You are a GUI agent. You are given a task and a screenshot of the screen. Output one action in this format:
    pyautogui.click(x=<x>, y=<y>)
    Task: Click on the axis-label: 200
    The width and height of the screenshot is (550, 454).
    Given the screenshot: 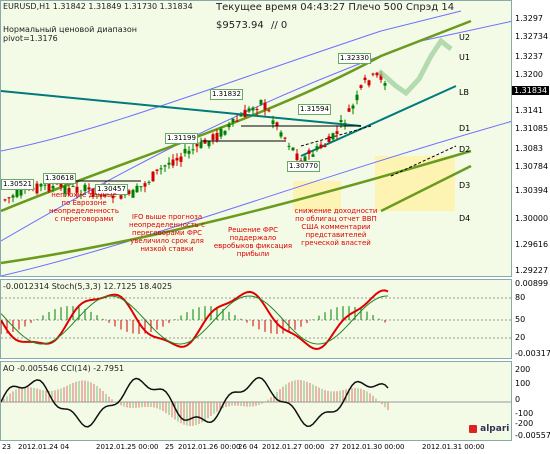 What is the action you would take?
    pyautogui.click(x=523, y=369)
    